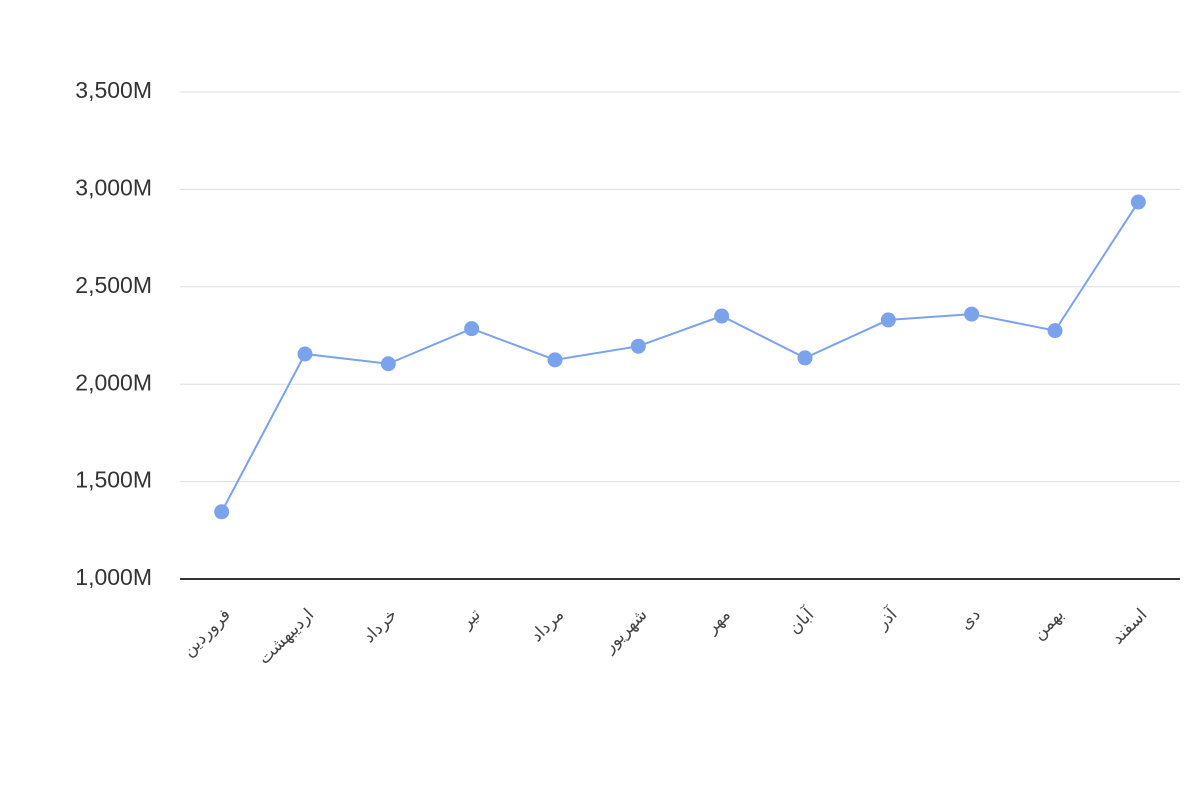 Image resolution: width=1200 pixels, height=804 pixels. What do you see at coordinates (380, 626) in the screenshot?
I see `x-tick-label: خرداد` at bounding box center [380, 626].